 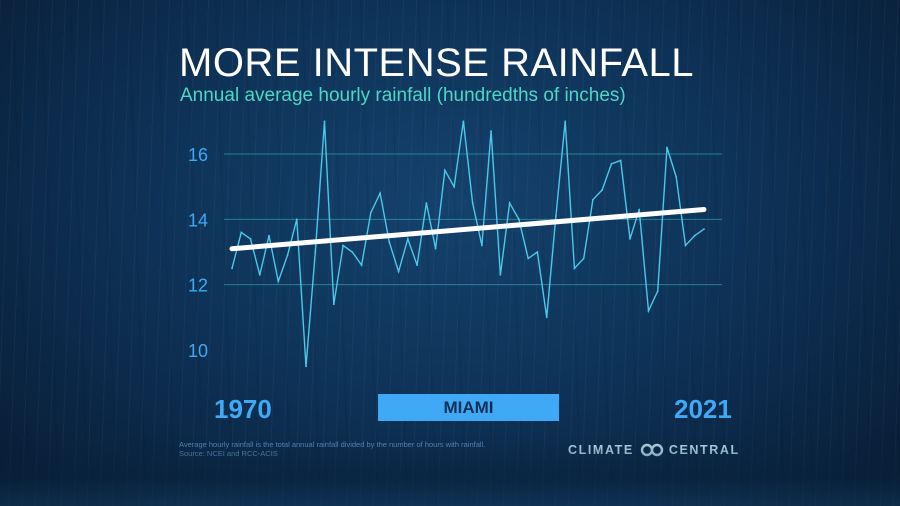 I want to click on data-point-1985, so click(x=370, y=212).